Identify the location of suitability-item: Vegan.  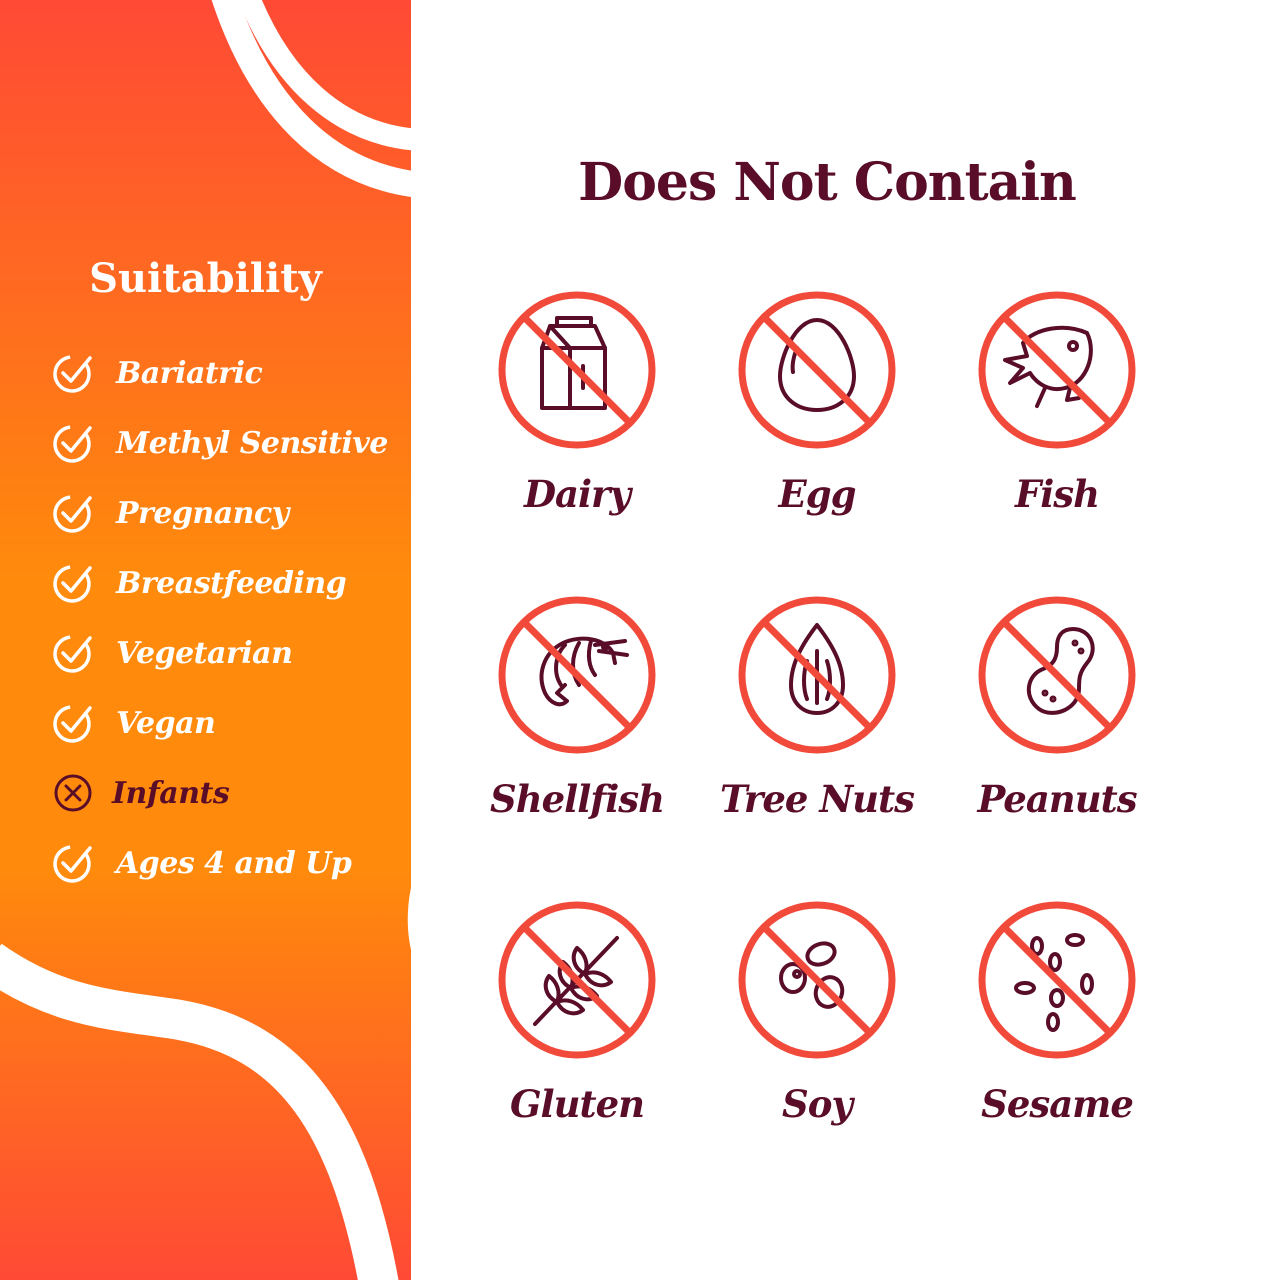
(220, 723).